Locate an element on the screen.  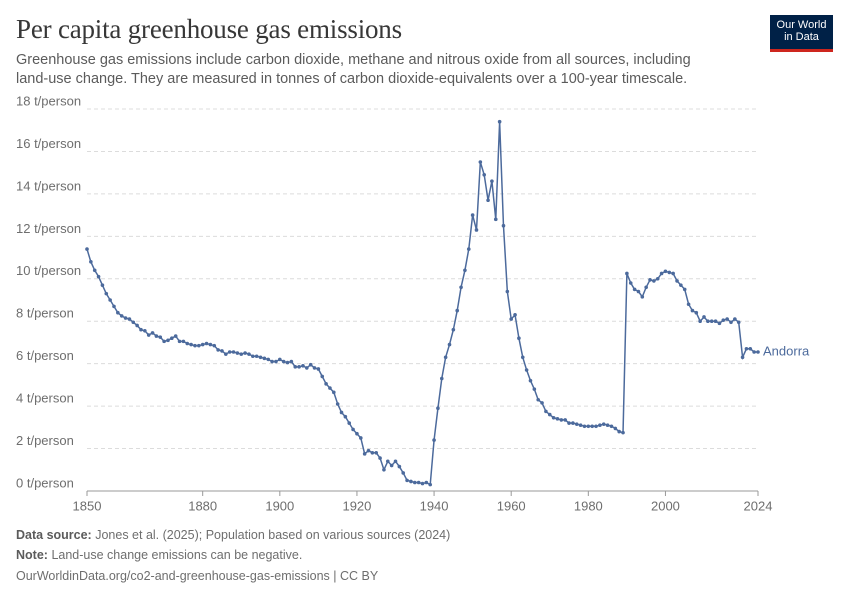
y-tick-label: 0 t/person is located at coordinates (45, 482).